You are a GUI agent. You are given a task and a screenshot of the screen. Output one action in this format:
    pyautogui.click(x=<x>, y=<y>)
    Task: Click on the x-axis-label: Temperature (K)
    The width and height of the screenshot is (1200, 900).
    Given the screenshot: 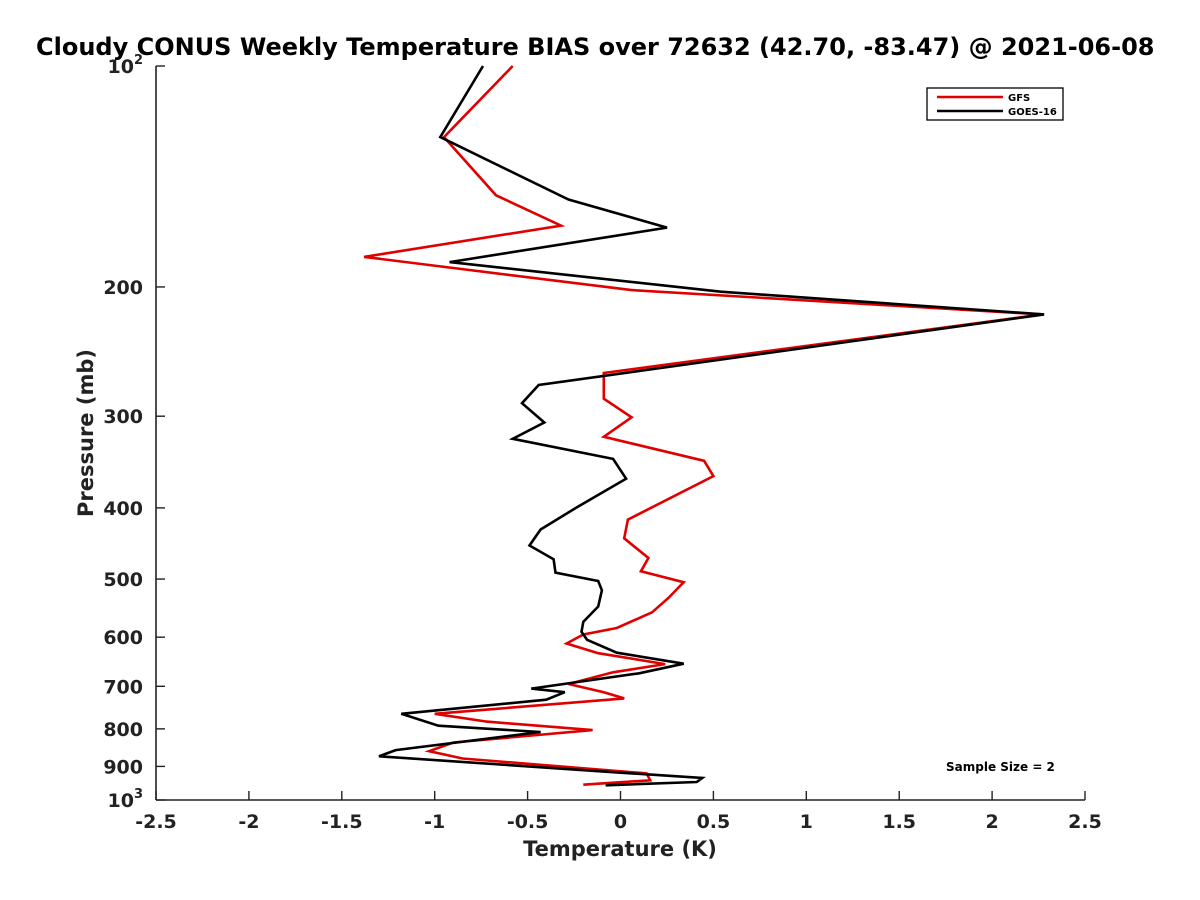 What is the action you would take?
    pyautogui.click(x=620, y=849)
    